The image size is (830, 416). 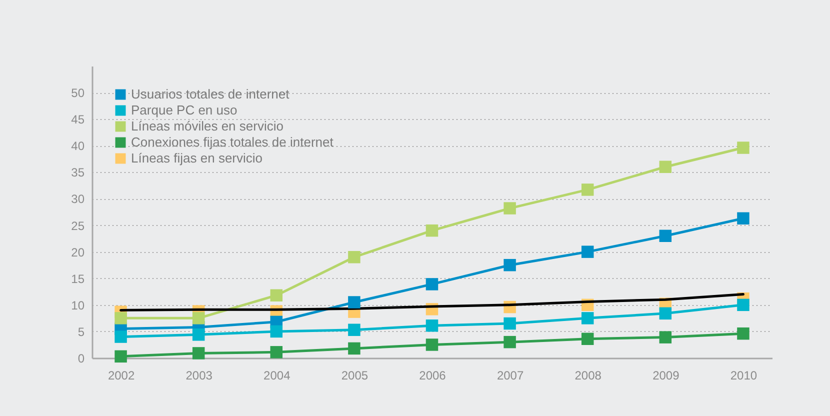 What do you see at coordinates (666, 375) in the screenshot?
I see `x-tick-label: 2009` at bounding box center [666, 375].